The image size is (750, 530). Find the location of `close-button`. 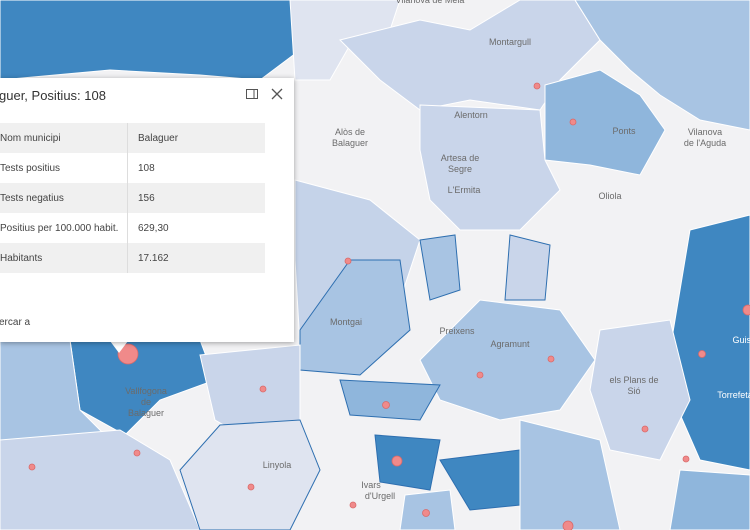

close-button is located at coordinates (277, 94).